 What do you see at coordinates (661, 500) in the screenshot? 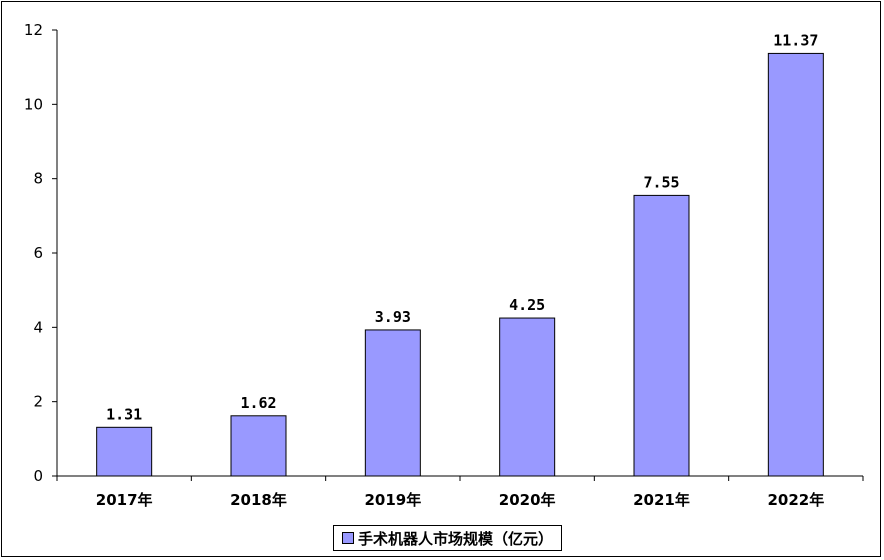
I see `x-tick-label: 2021年` at bounding box center [661, 500].